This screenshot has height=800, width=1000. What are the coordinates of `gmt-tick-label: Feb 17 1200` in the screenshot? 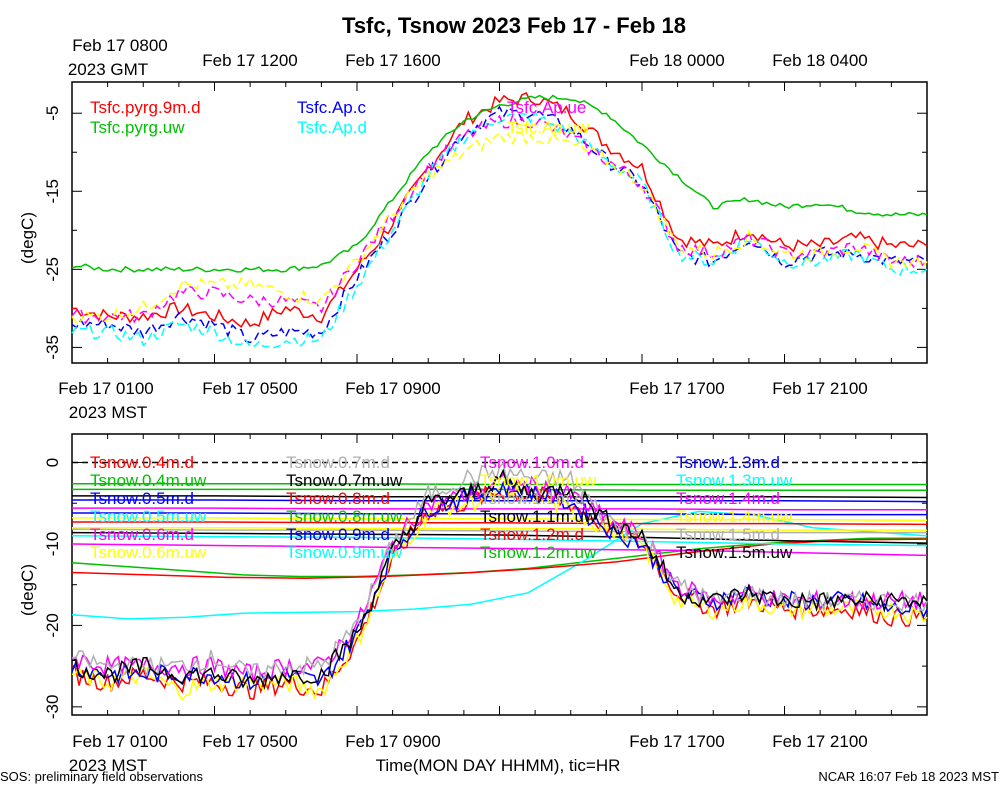 It's located at (249, 60).